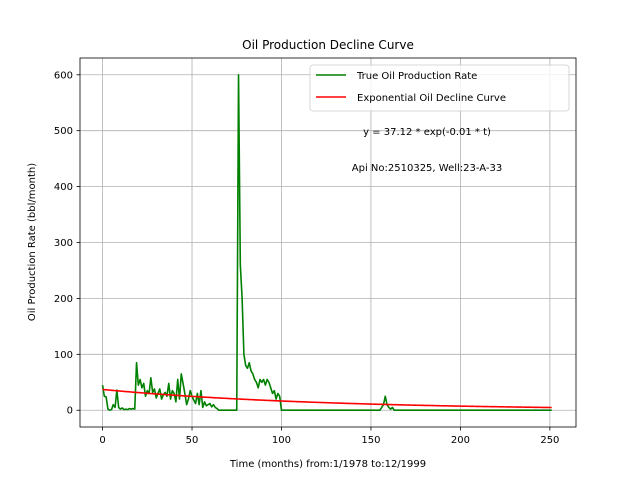 The height and width of the screenshot is (480, 640). What do you see at coordinates (63, 299) in the screenshot?
I see `y-tick-label: 200` at bounding box center [63, 299].